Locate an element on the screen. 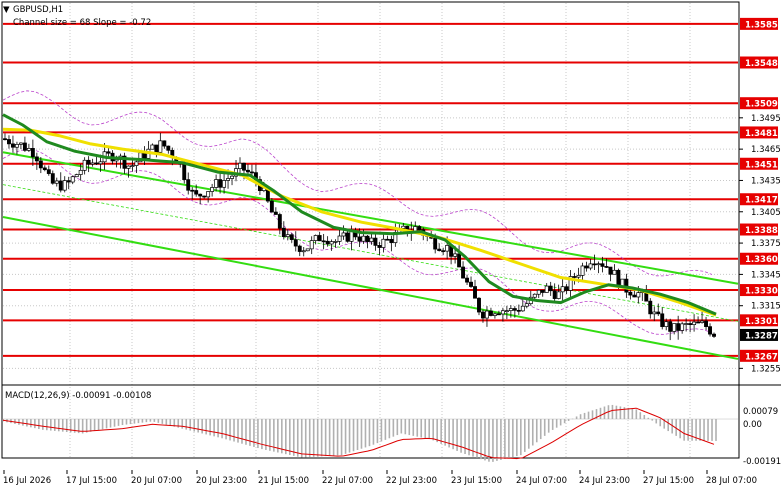 The image size is (781, 489). level-label: 1.3301 is located at coordinates (761, 322).